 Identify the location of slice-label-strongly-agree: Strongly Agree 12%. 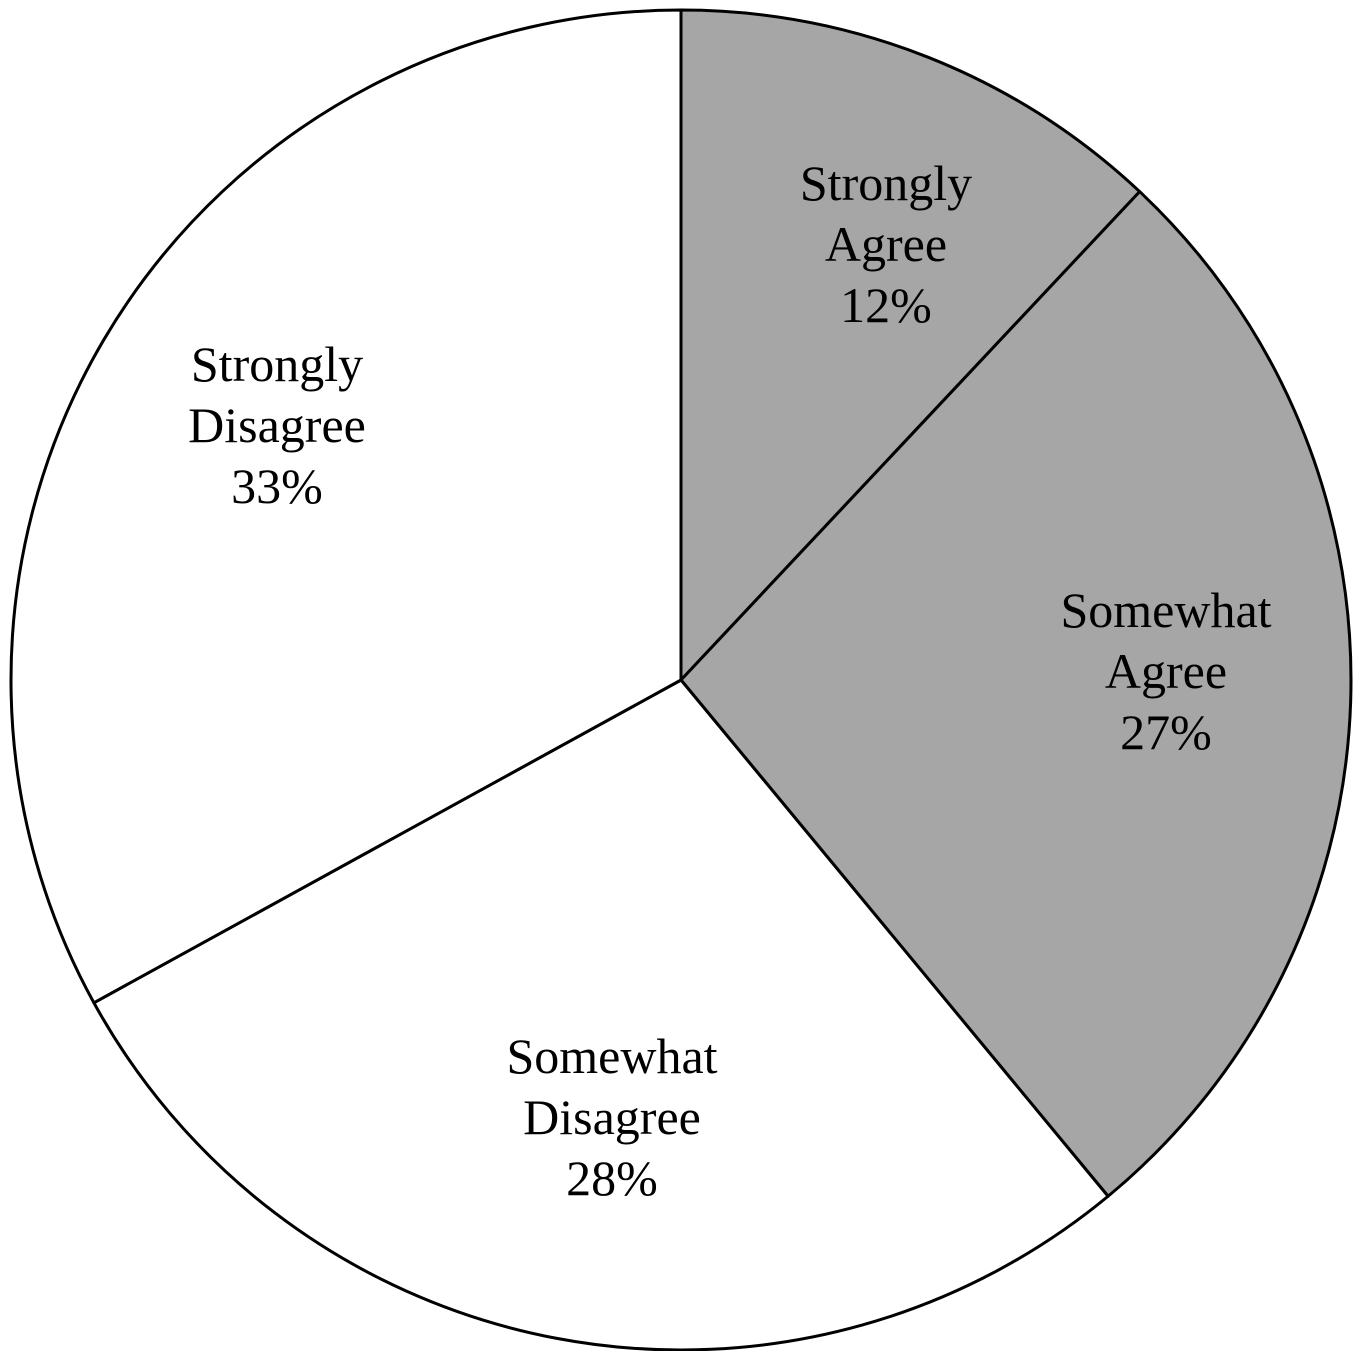
(886, 244).